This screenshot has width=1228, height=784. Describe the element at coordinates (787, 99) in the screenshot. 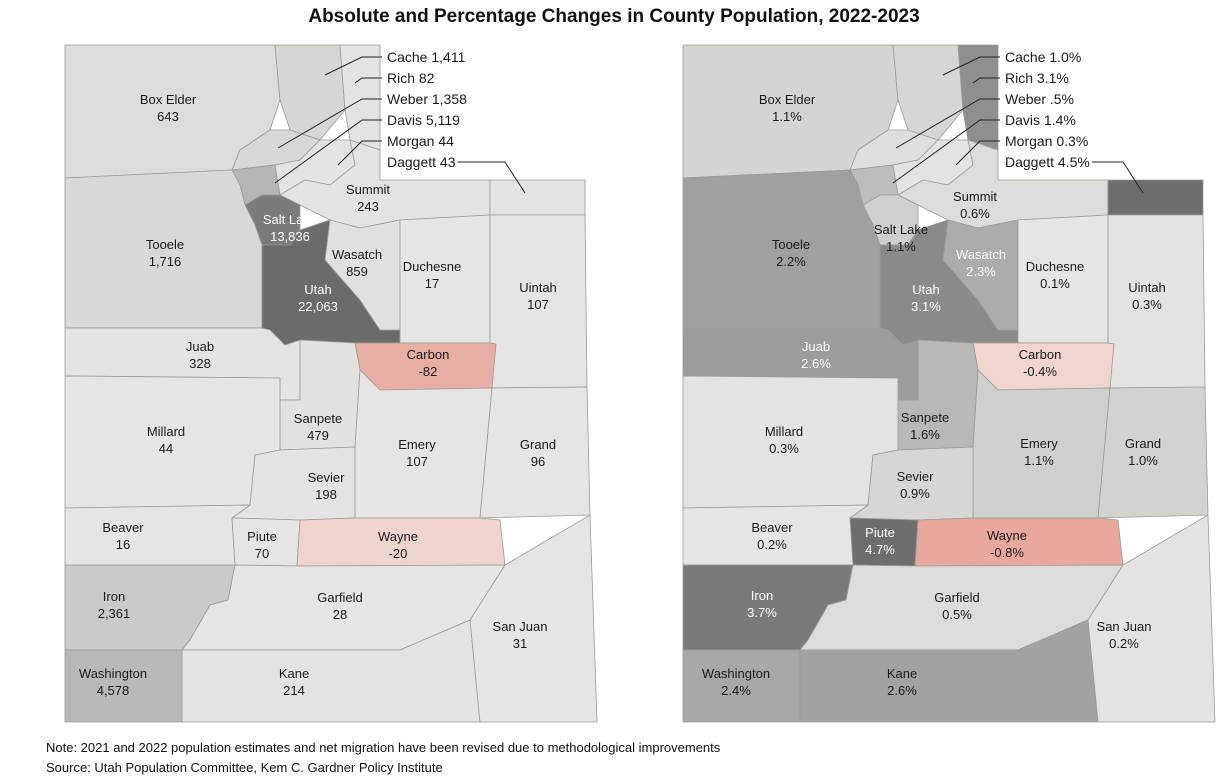

I see `county-name-label: Box Elder` at that location.